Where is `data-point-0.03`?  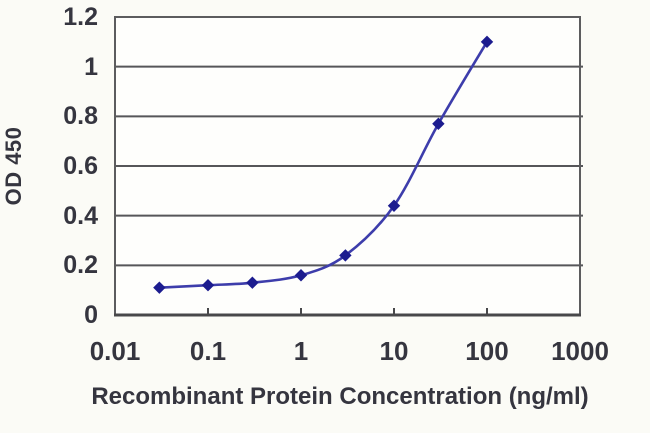 data-point-0.03 is located at coordinates (159, 287).